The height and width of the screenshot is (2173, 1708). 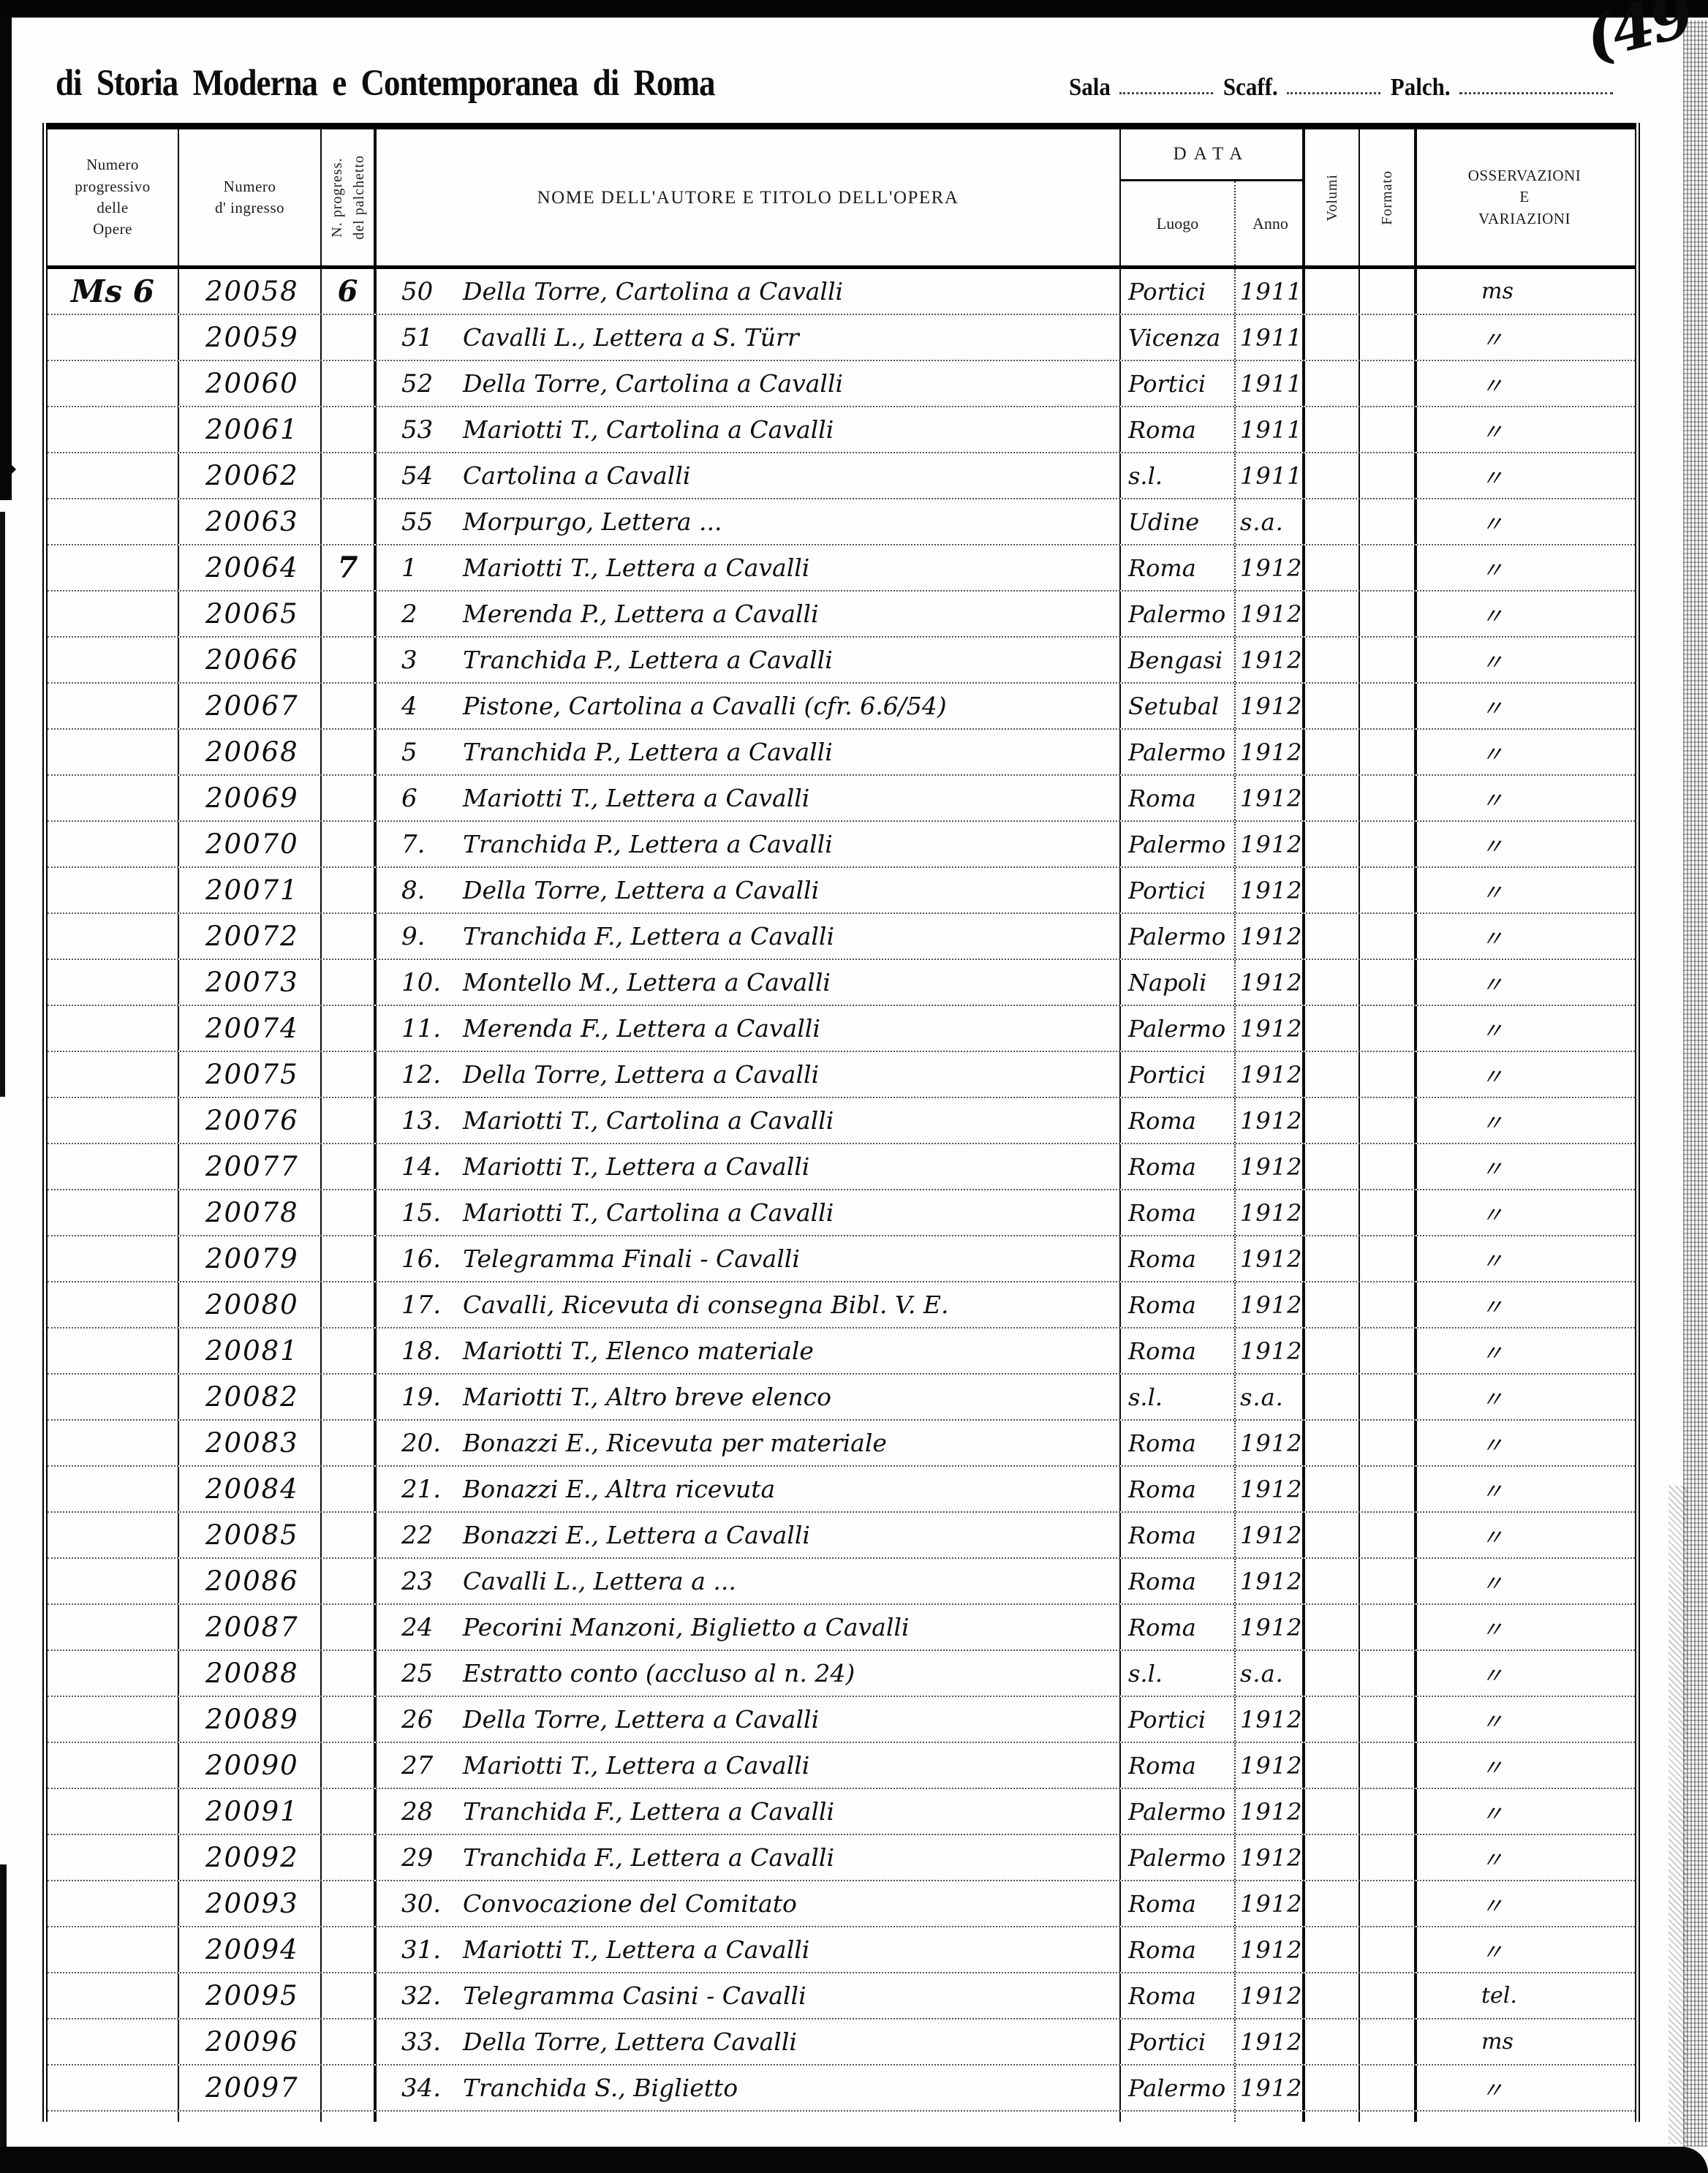 I want to click on cell-ingresso: 20087, so click(x=250, y=1627).